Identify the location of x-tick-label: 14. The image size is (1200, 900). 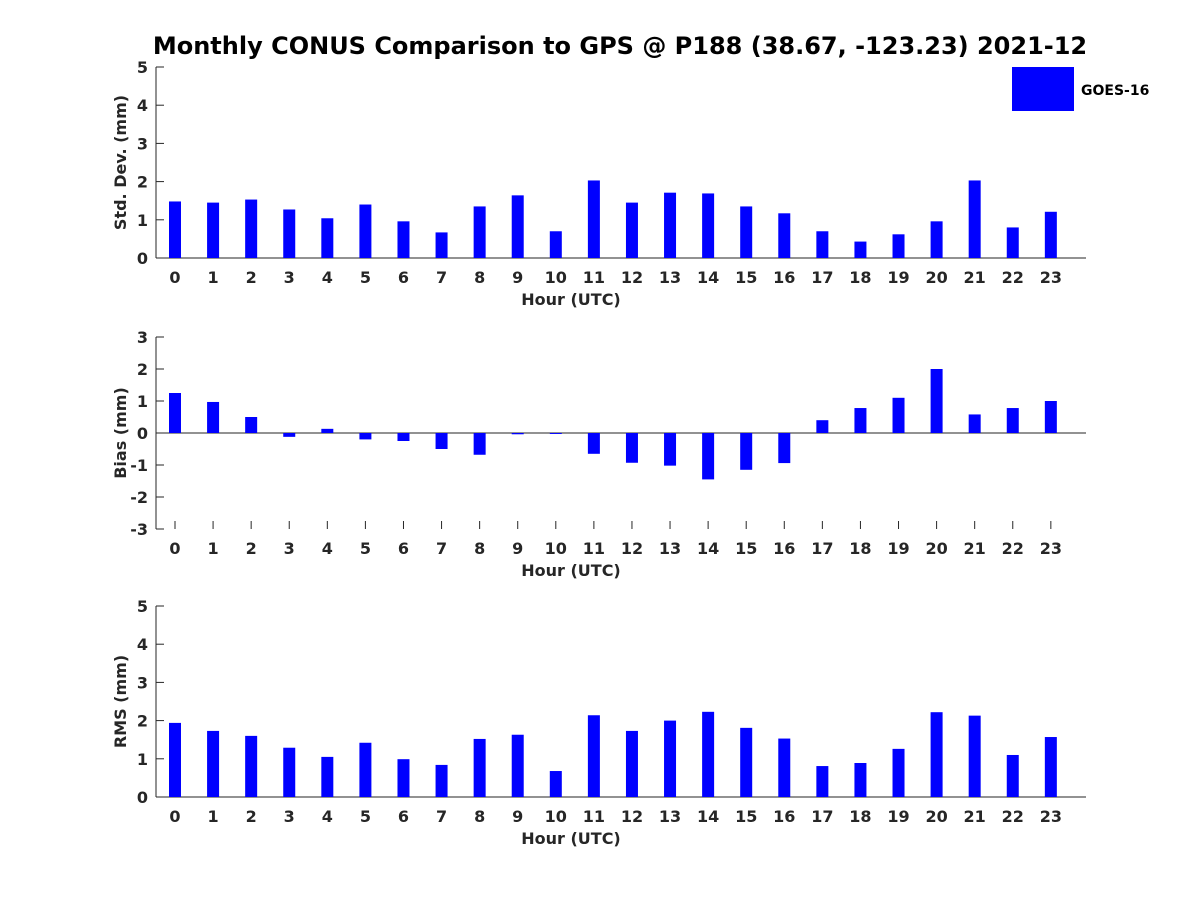
(708, 277).